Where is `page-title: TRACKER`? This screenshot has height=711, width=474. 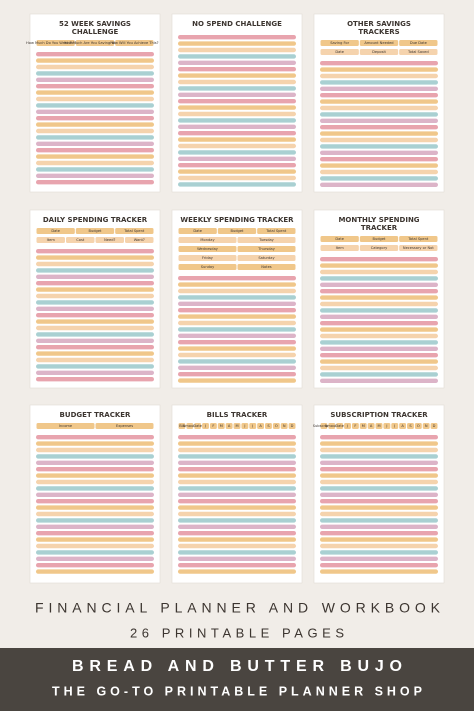
page-title: TRACKER is located at coordinates (379, 228).